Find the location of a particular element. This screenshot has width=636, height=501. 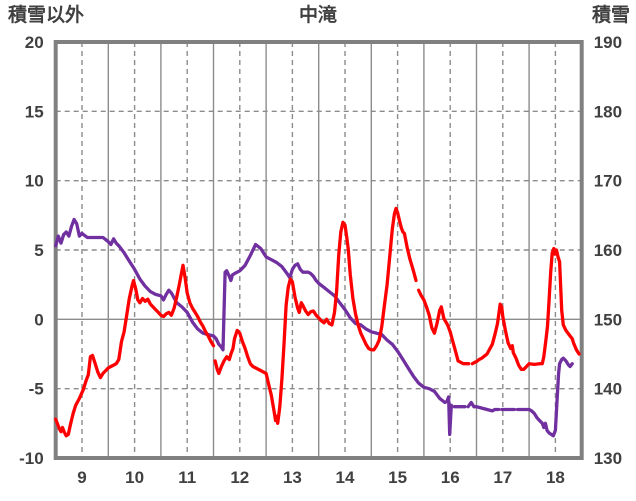

right-axis-tick-label: 180 is located at coordinates (608, 111).